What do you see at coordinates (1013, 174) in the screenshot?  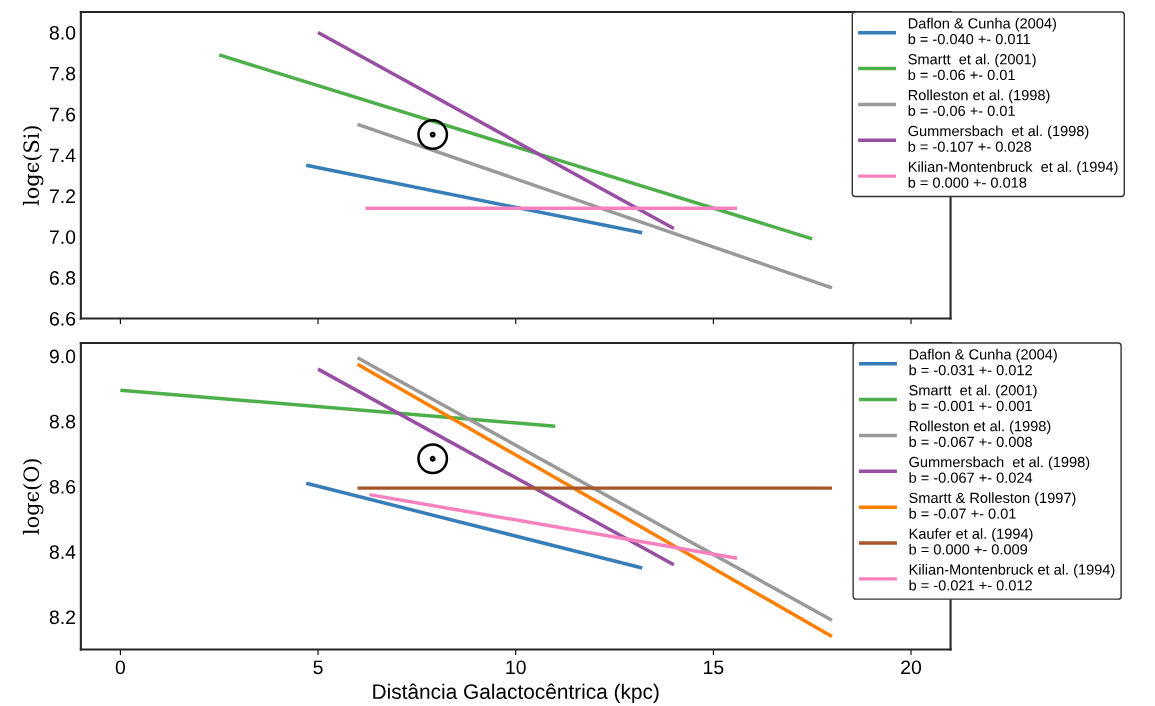 I see `legend-label: Kilian-Montenbruck et al. (1994) b = 0.000 +- 0.018` at bounding box center [1013, 174].